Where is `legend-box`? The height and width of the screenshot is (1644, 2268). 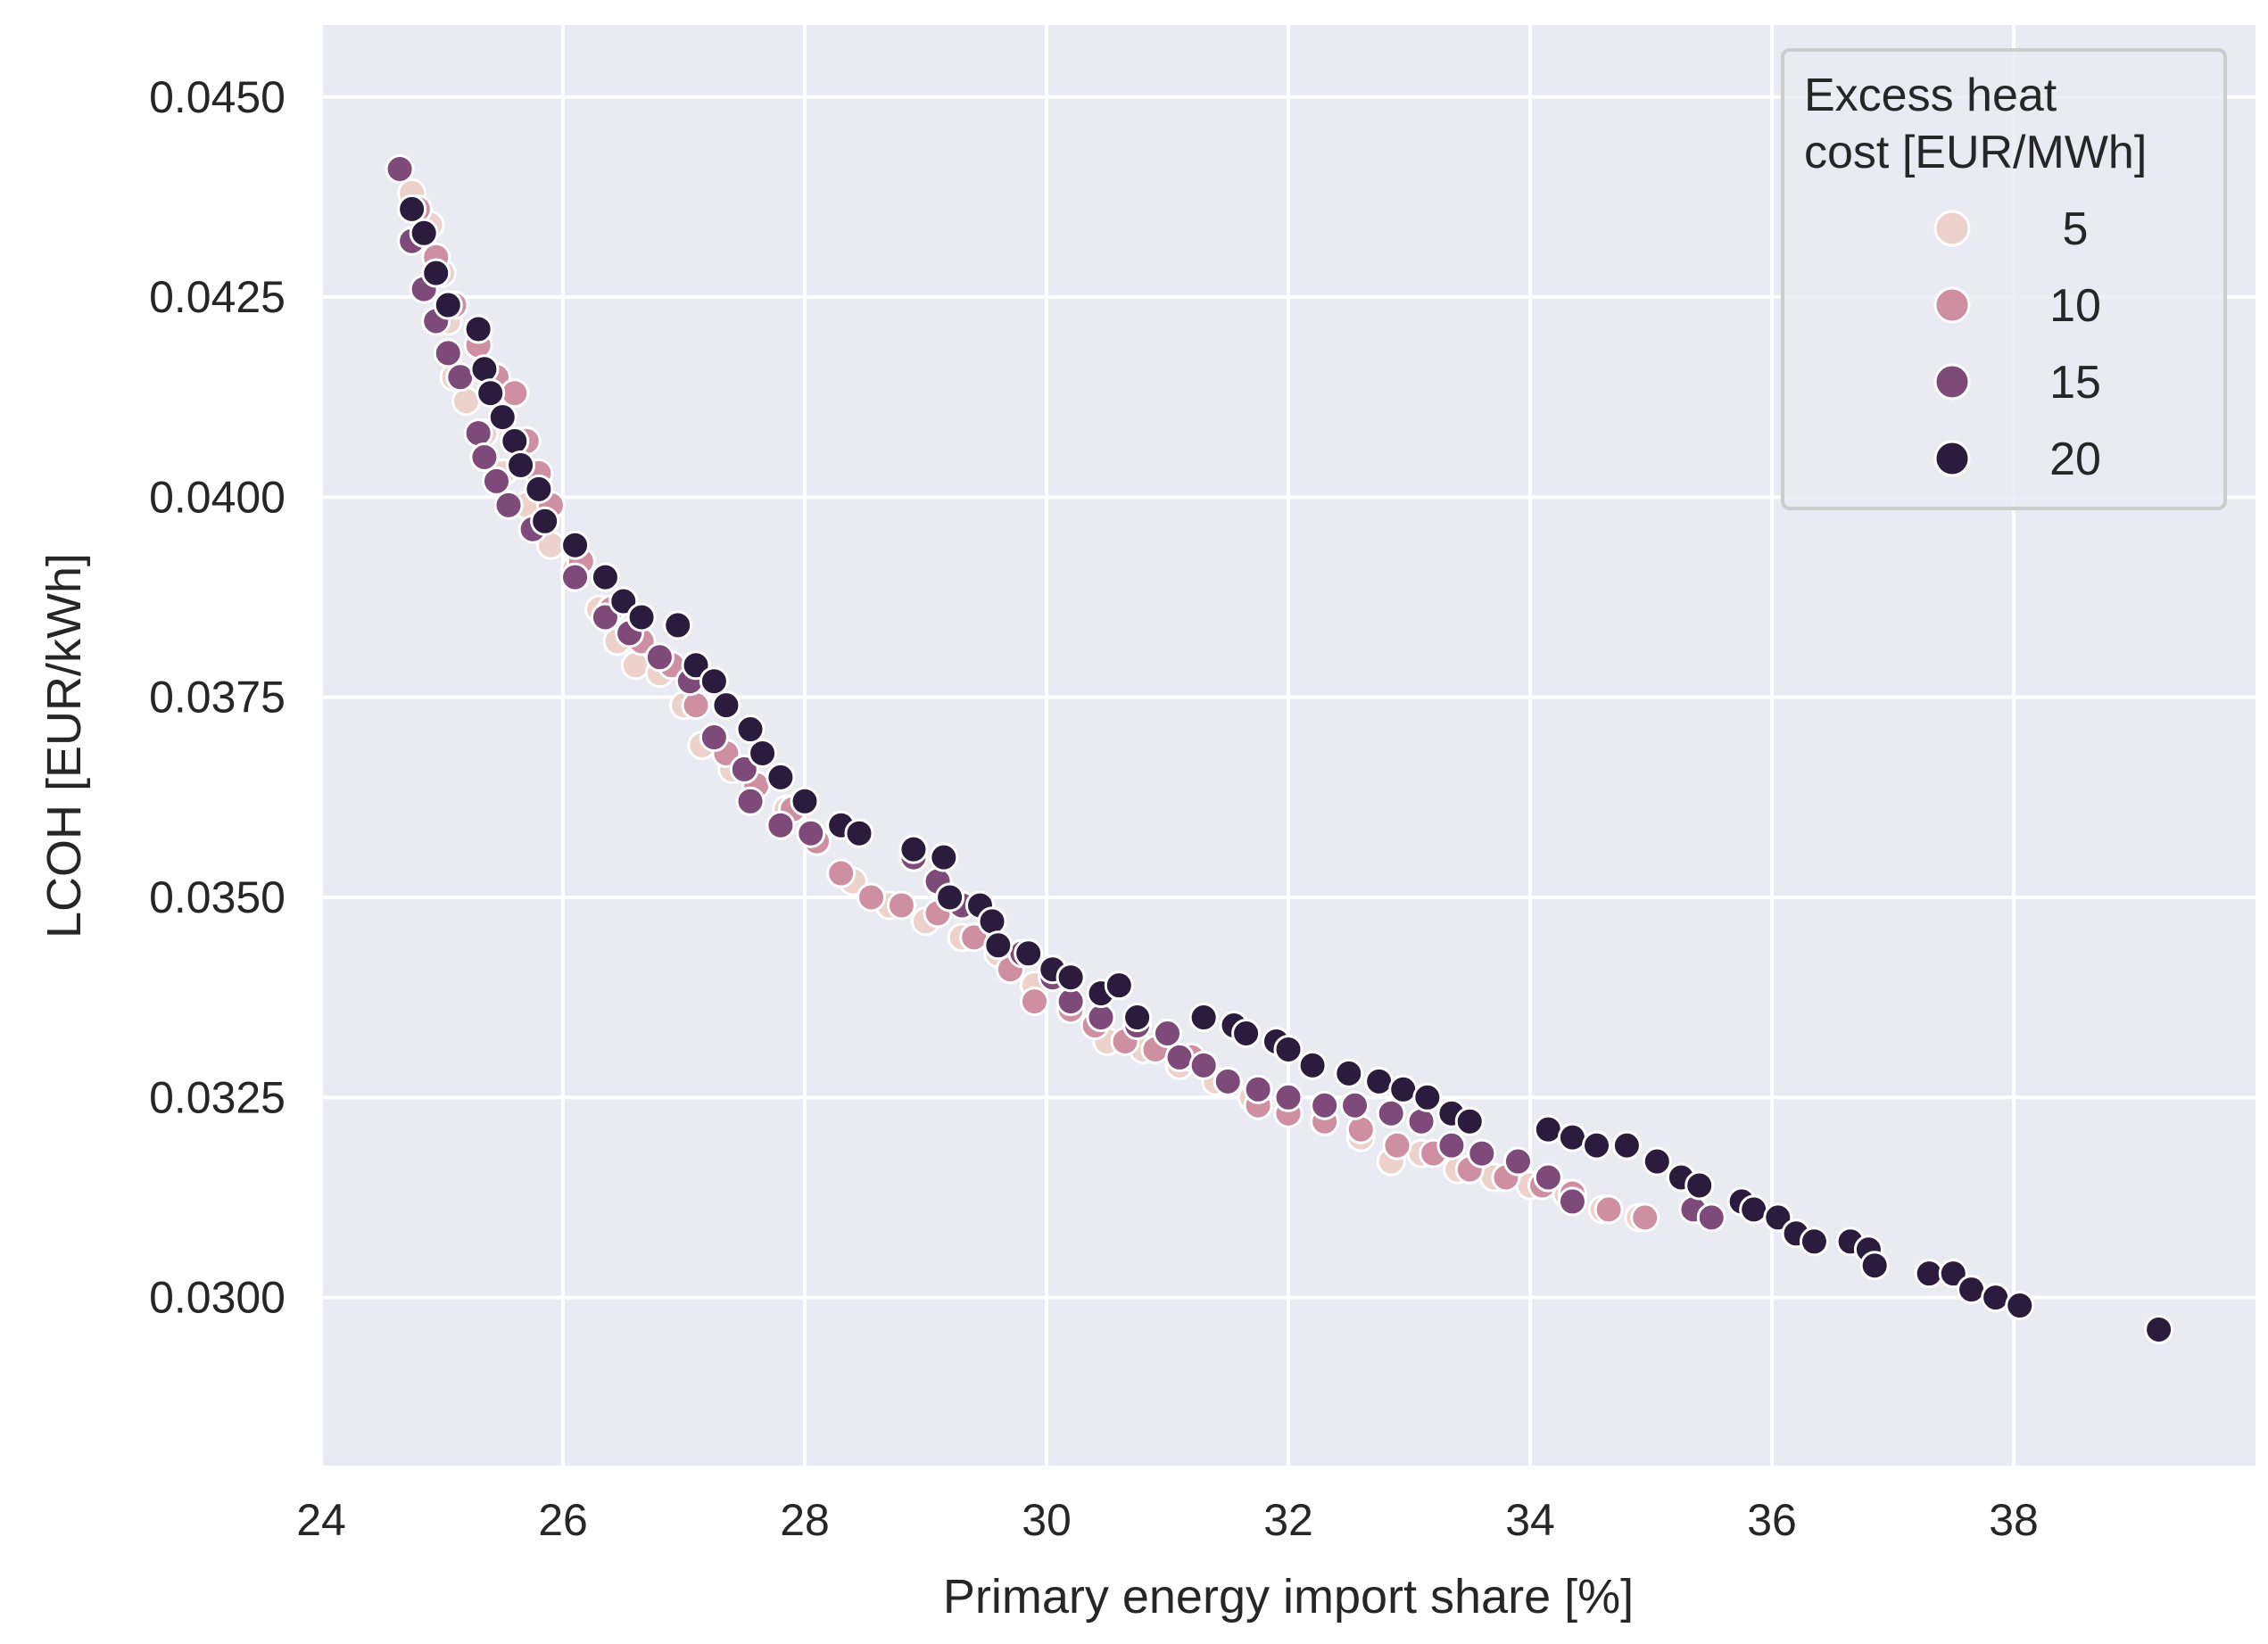
legend-box is located at coordinates (2004, 279).